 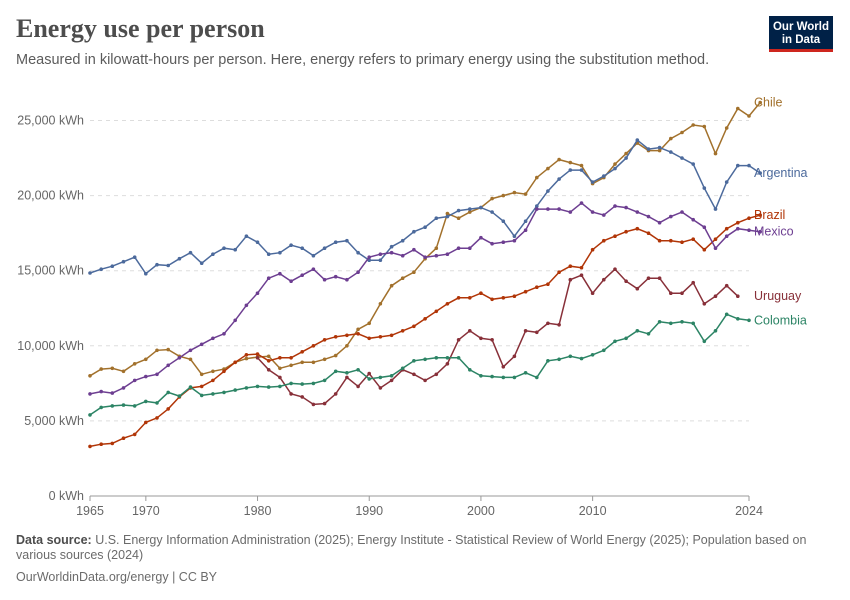 What do you see at coordinates (50, 121) in the screenshot?
I see `y-tick-label: 25,000 kWh` at bounding box center [50, 121].